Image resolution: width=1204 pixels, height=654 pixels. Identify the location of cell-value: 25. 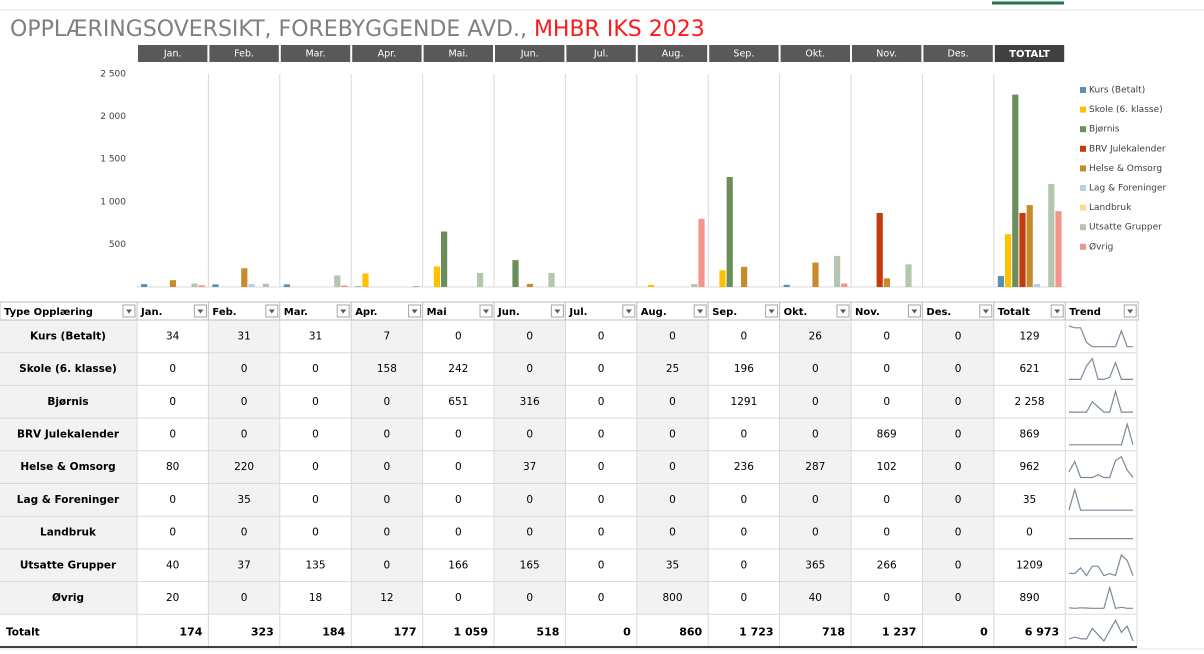
(672, 369).